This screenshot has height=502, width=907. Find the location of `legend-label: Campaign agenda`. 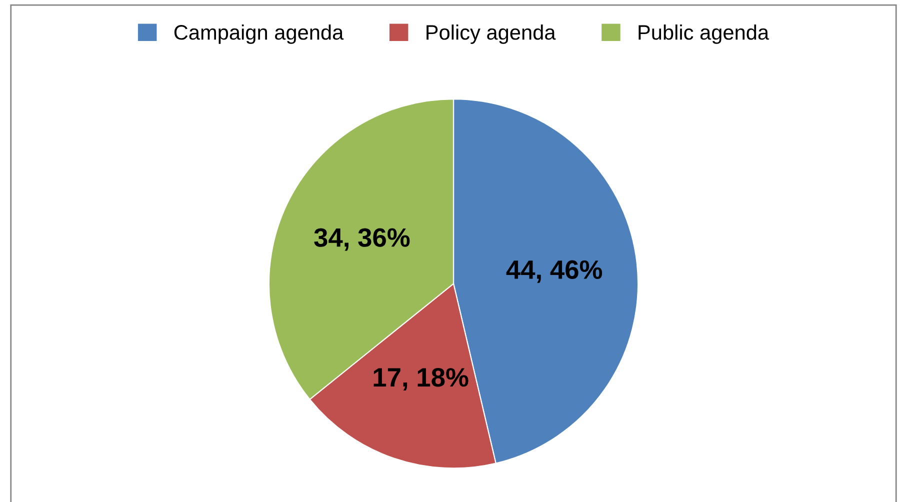

legend-label: Campaign agenda is located at coordinates (259, 34).